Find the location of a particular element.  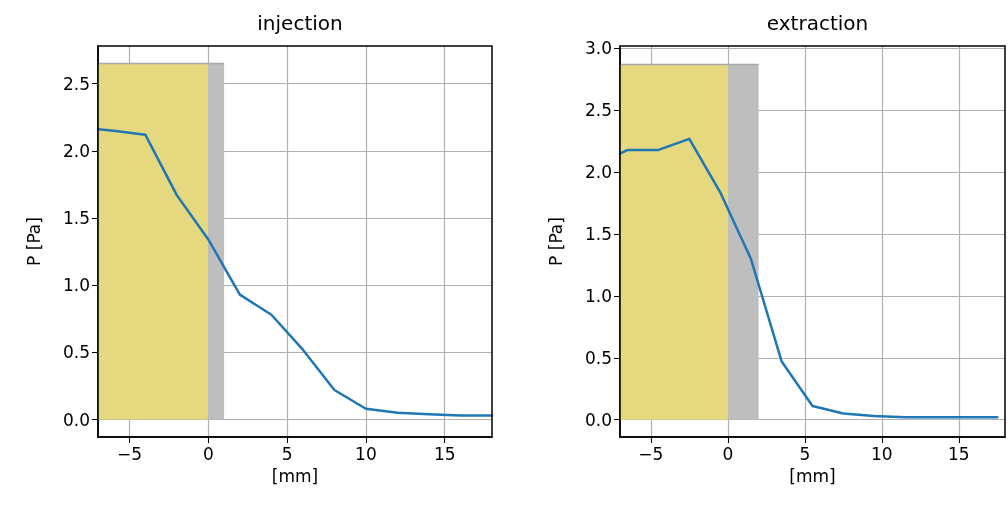

y-tick-label: 3.0 is located at coordinates (598, 48).